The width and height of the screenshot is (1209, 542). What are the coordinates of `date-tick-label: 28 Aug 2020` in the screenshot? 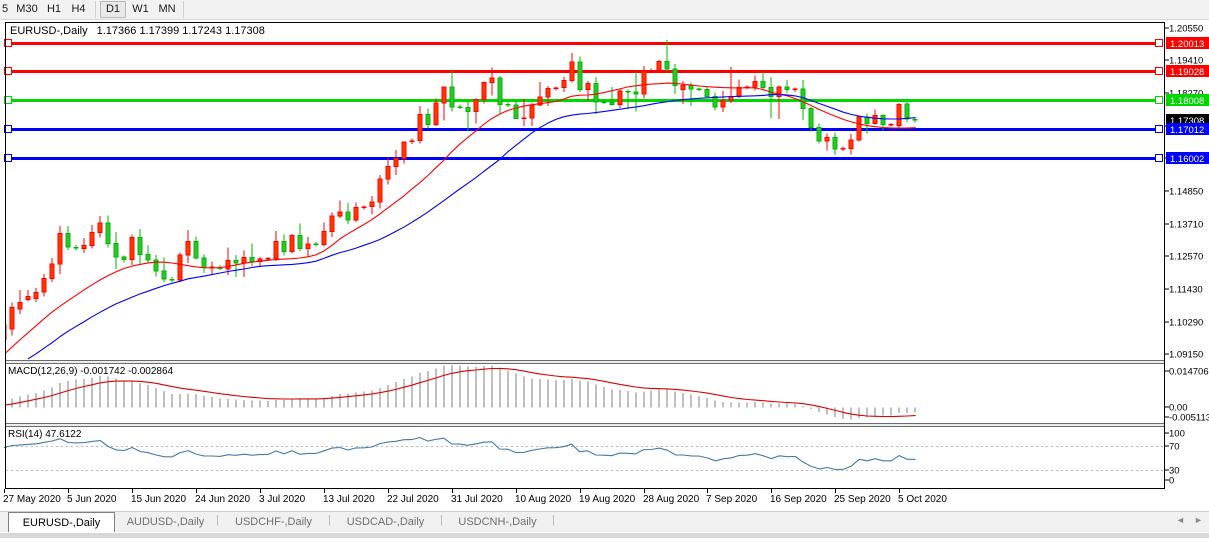 It's located at (671, 499).